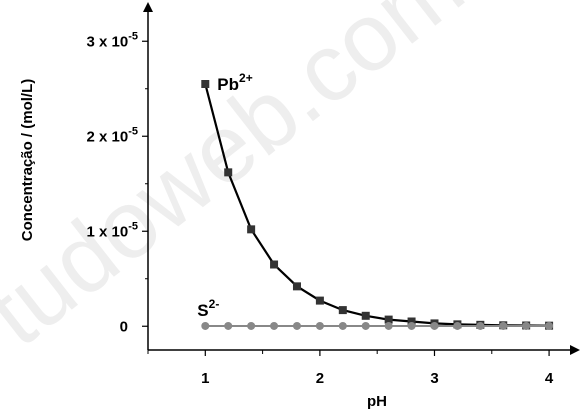  What do you see at coordinates (377, 401) in the screenshot?
I see `x-axis-label: pH` at bounding box center [377, 401].